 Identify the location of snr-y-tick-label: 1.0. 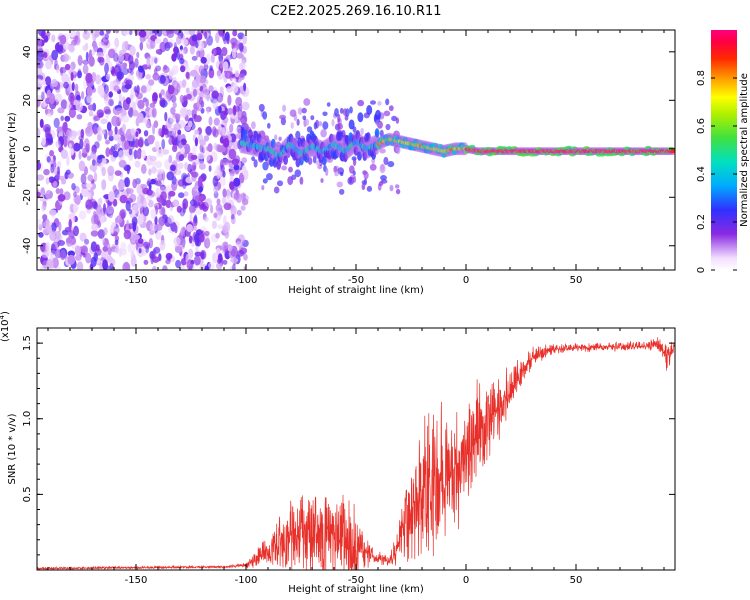
(27, 419).